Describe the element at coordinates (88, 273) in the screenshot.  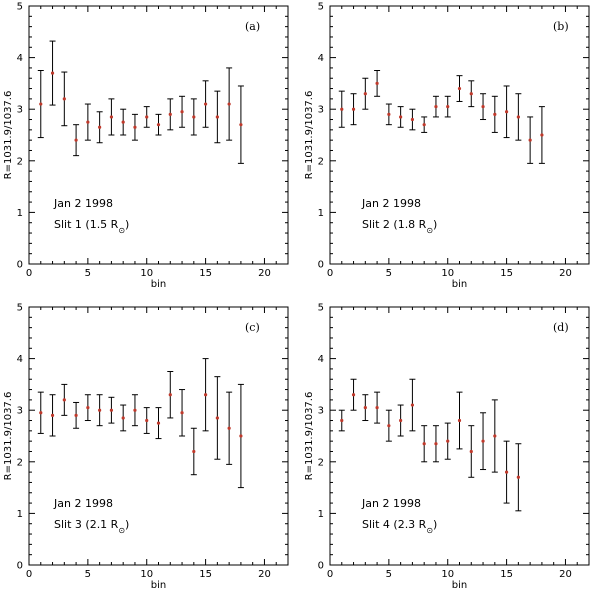
I see `x-tick-label: 5` at that location.